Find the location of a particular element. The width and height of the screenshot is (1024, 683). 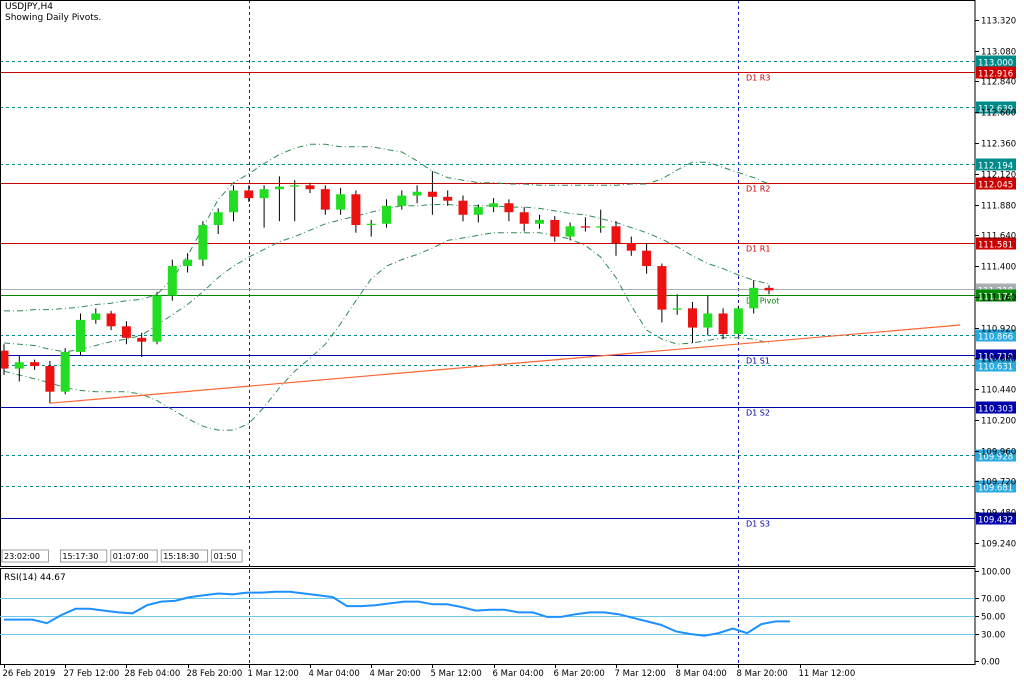

chart-symbol-label: USDJPY,H4 is located at coordinates (29, 7).